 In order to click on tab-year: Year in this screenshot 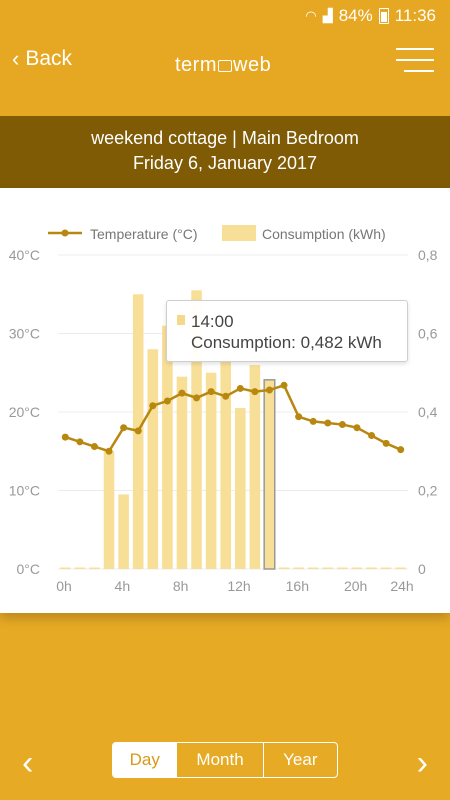, I will do `click(299, 760)`.